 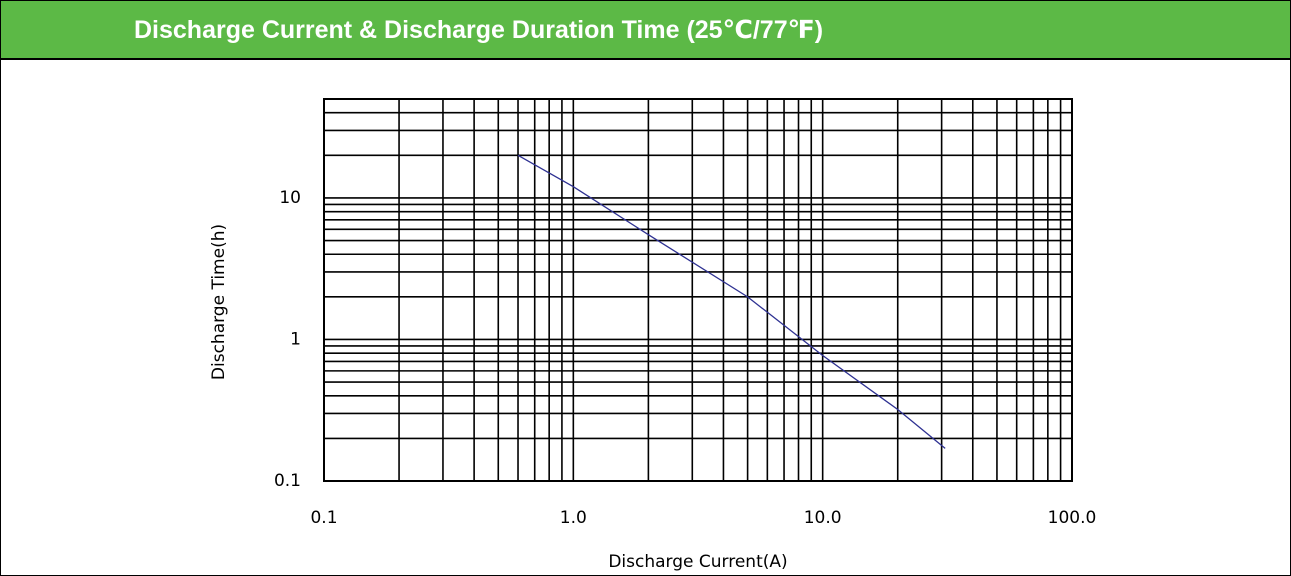 I want to click on x-tick-label: 1.0, so click(x=573, y=518).